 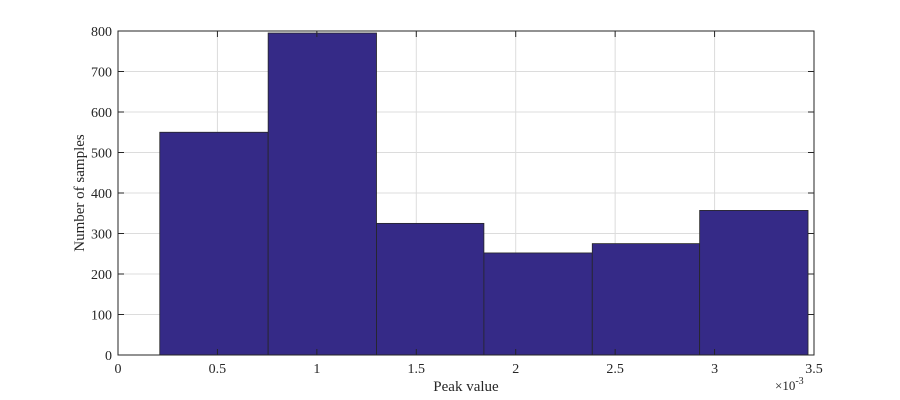 I want to click on x-axis-label: Peak value, so click(x=466, y=387).